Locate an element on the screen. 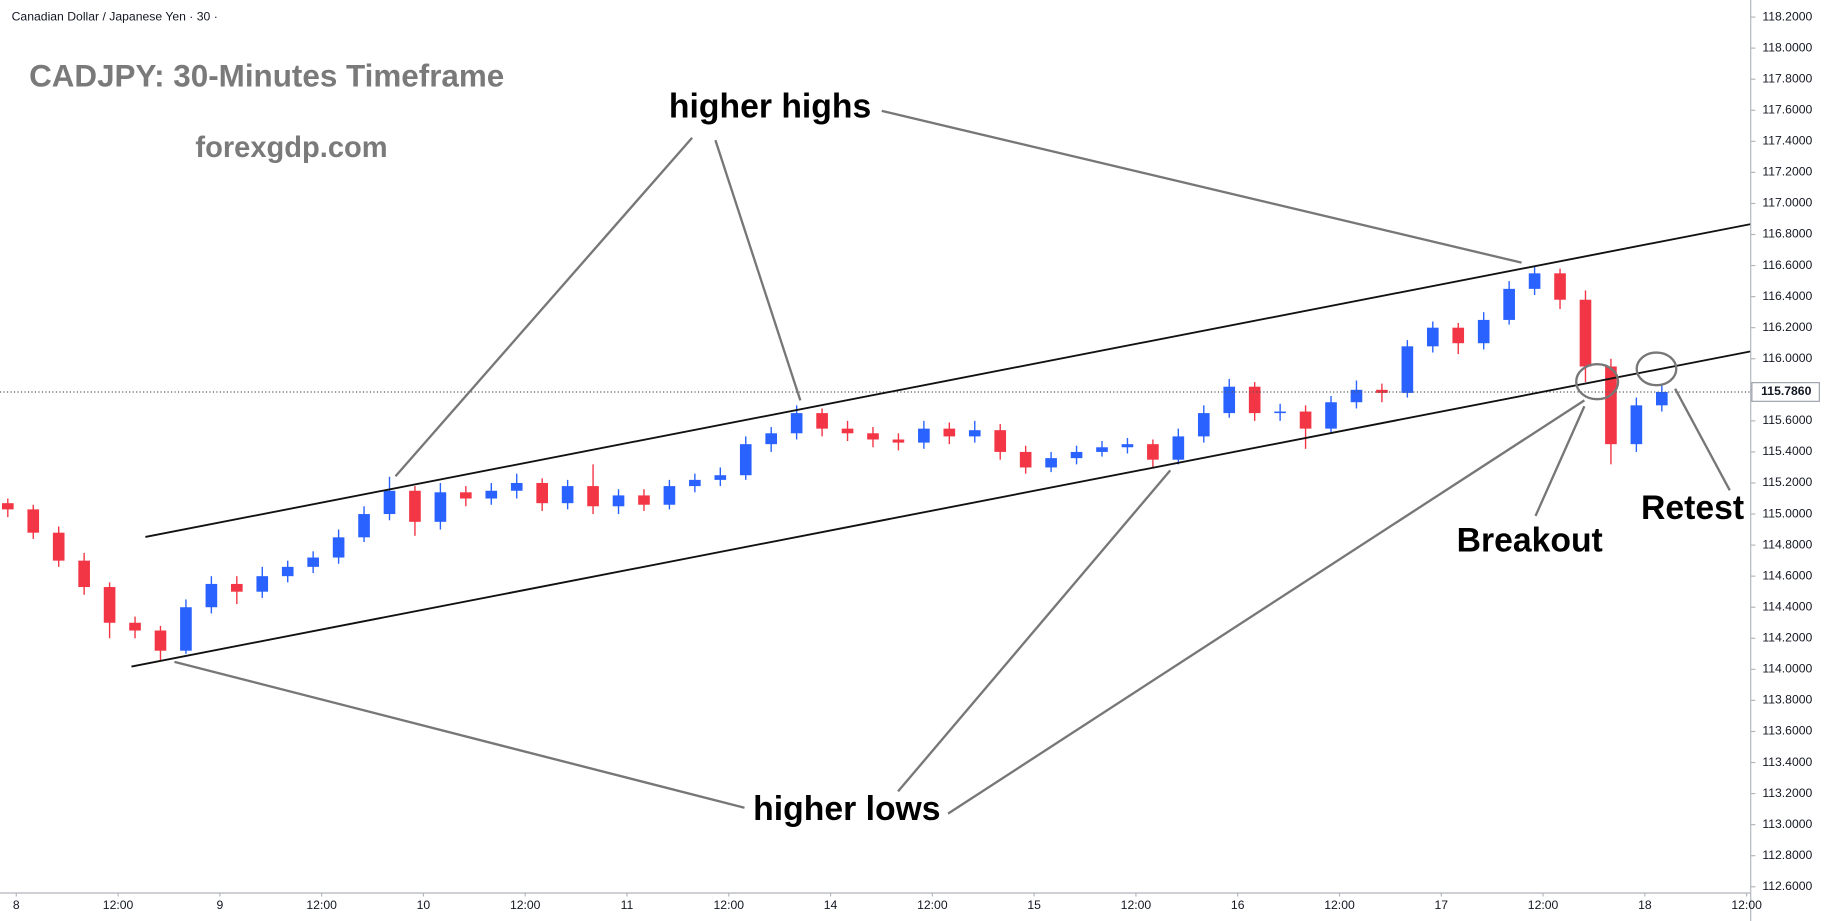  last-price-label: 115.7860 is located at coordinates (1786, 391).